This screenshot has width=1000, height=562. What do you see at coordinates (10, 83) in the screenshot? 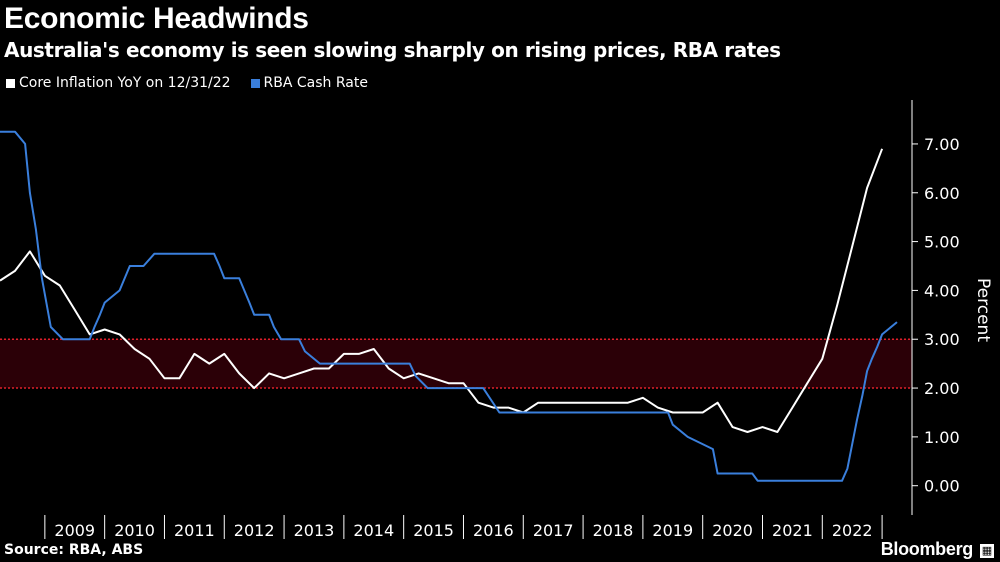
I see `legend-swatch-core-inflation` at bounding box center [10, 83].